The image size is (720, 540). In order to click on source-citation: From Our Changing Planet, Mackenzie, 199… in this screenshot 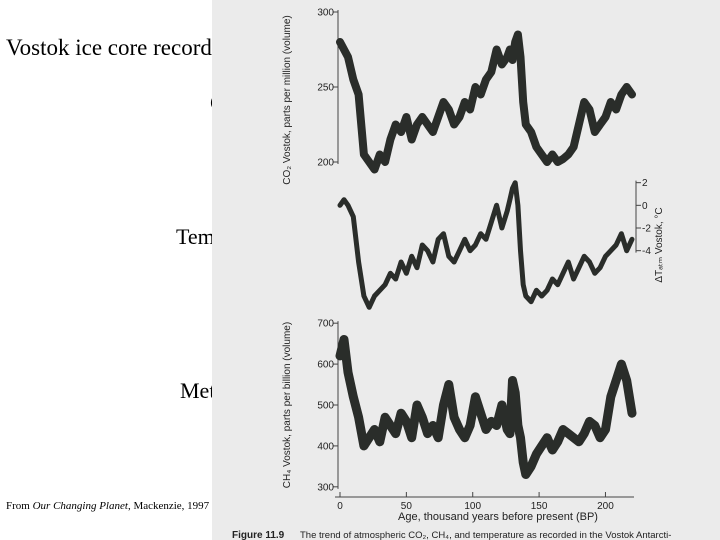, I will do `click(107, 506)`.